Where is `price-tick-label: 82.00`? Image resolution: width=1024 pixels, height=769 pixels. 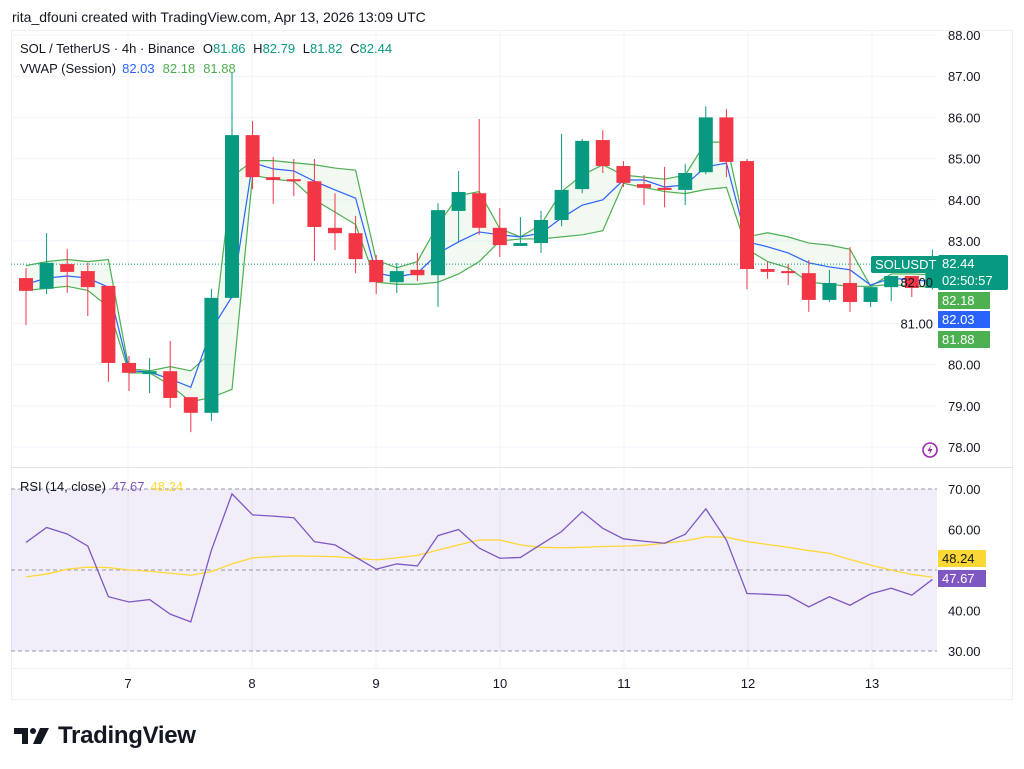 price-tick-label: 82.00 is located at coordinates (916, 282).